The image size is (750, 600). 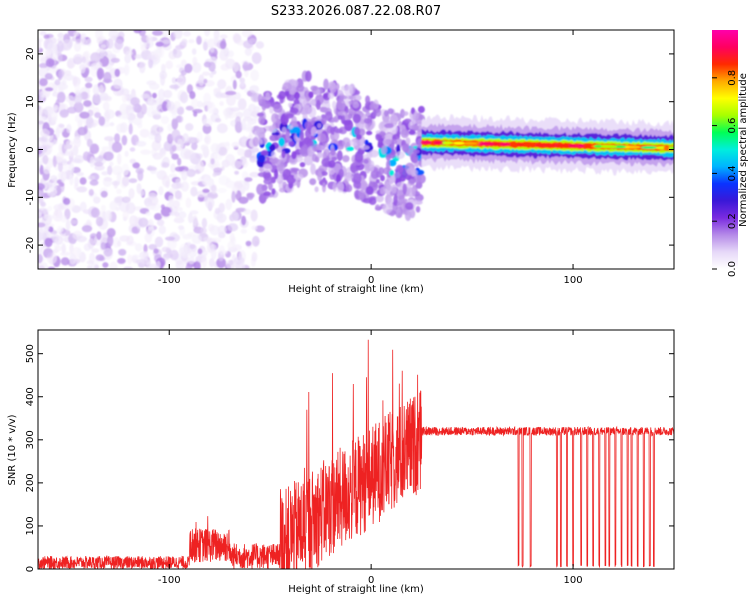 I want to click on heatmap-ytick-label: -20, so click(x=30, y=245).